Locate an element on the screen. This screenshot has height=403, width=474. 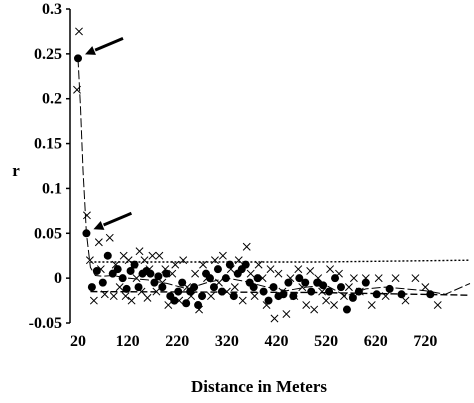
y-tick-label: 0.05 is located at coordinates (48, 233).